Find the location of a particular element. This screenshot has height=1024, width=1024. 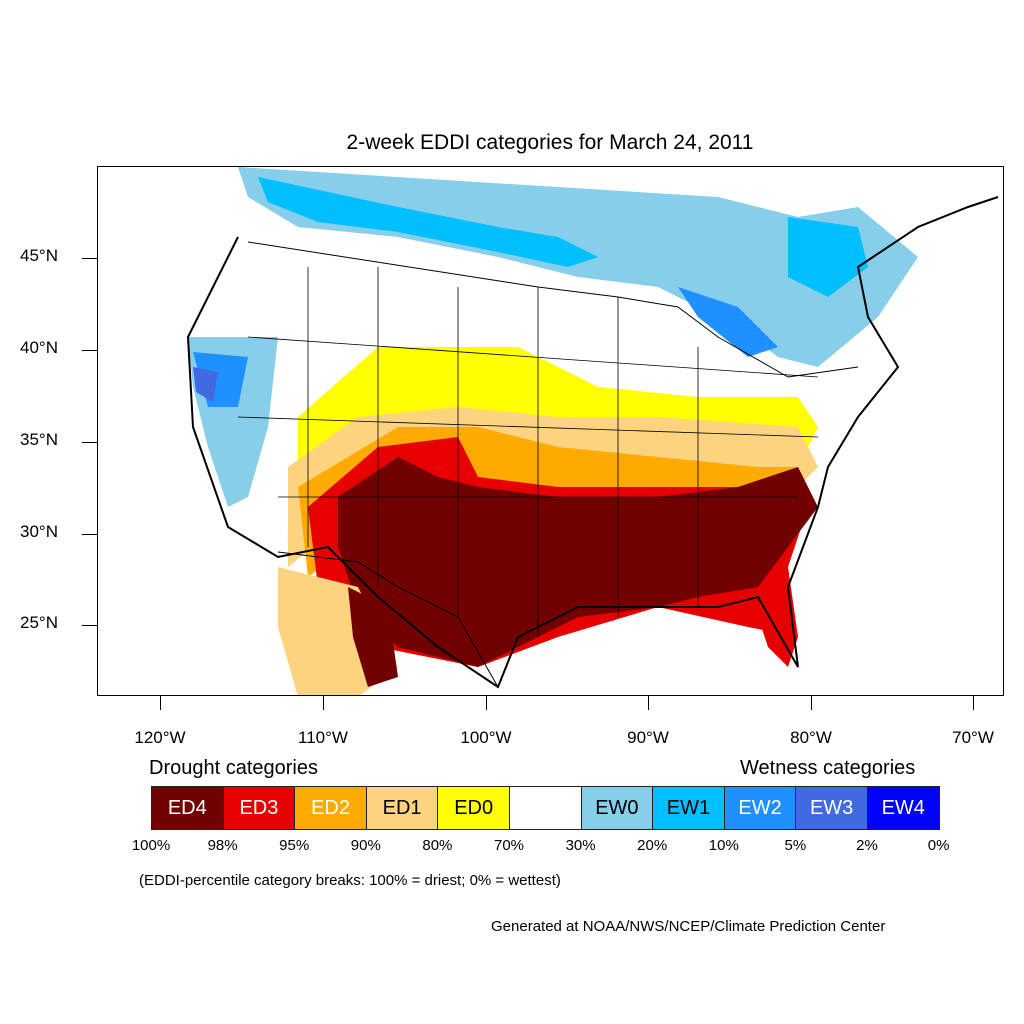

lat-label: 35°N is located at coordinates (39, 439).